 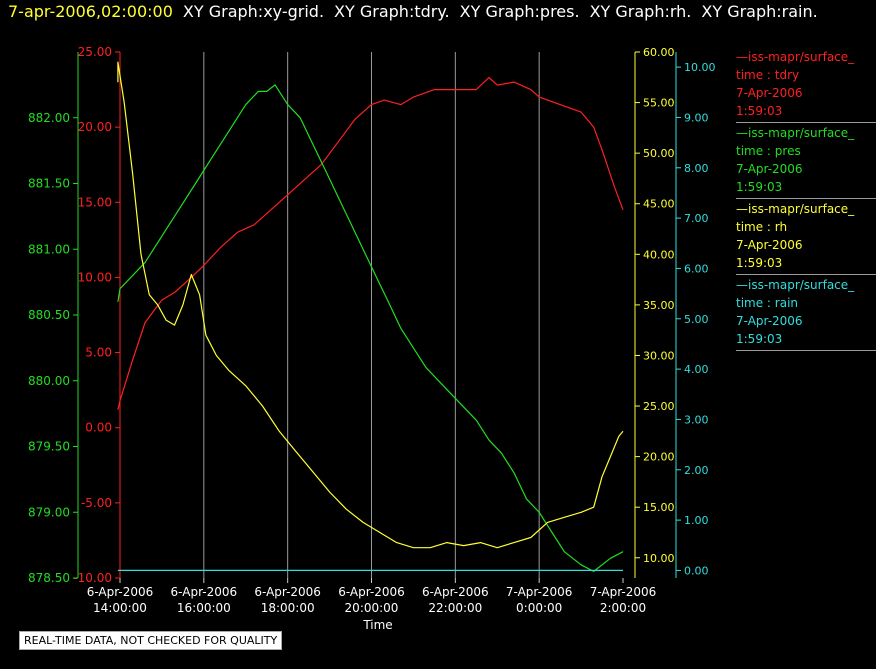 I want to click on rh-tick-label: 40.00, so click(x=659, y=254).